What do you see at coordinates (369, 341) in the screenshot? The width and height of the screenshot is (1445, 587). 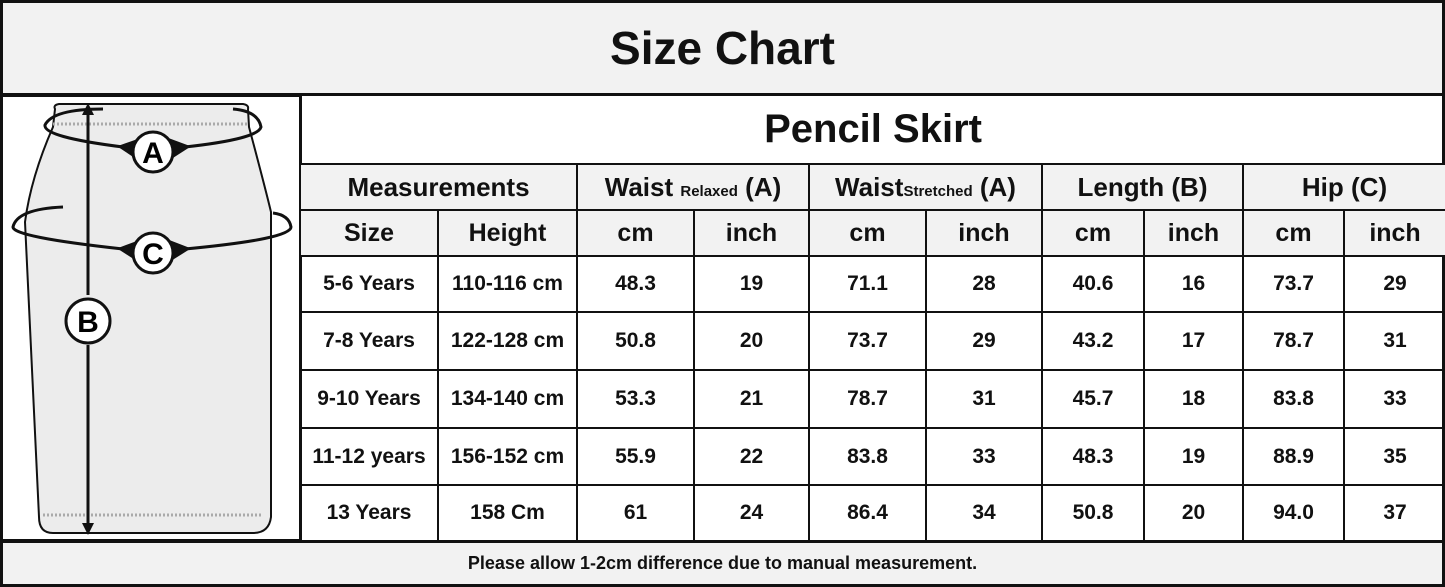 I see `table-cell: 7-8 Years` at bounding box center [369, 341].